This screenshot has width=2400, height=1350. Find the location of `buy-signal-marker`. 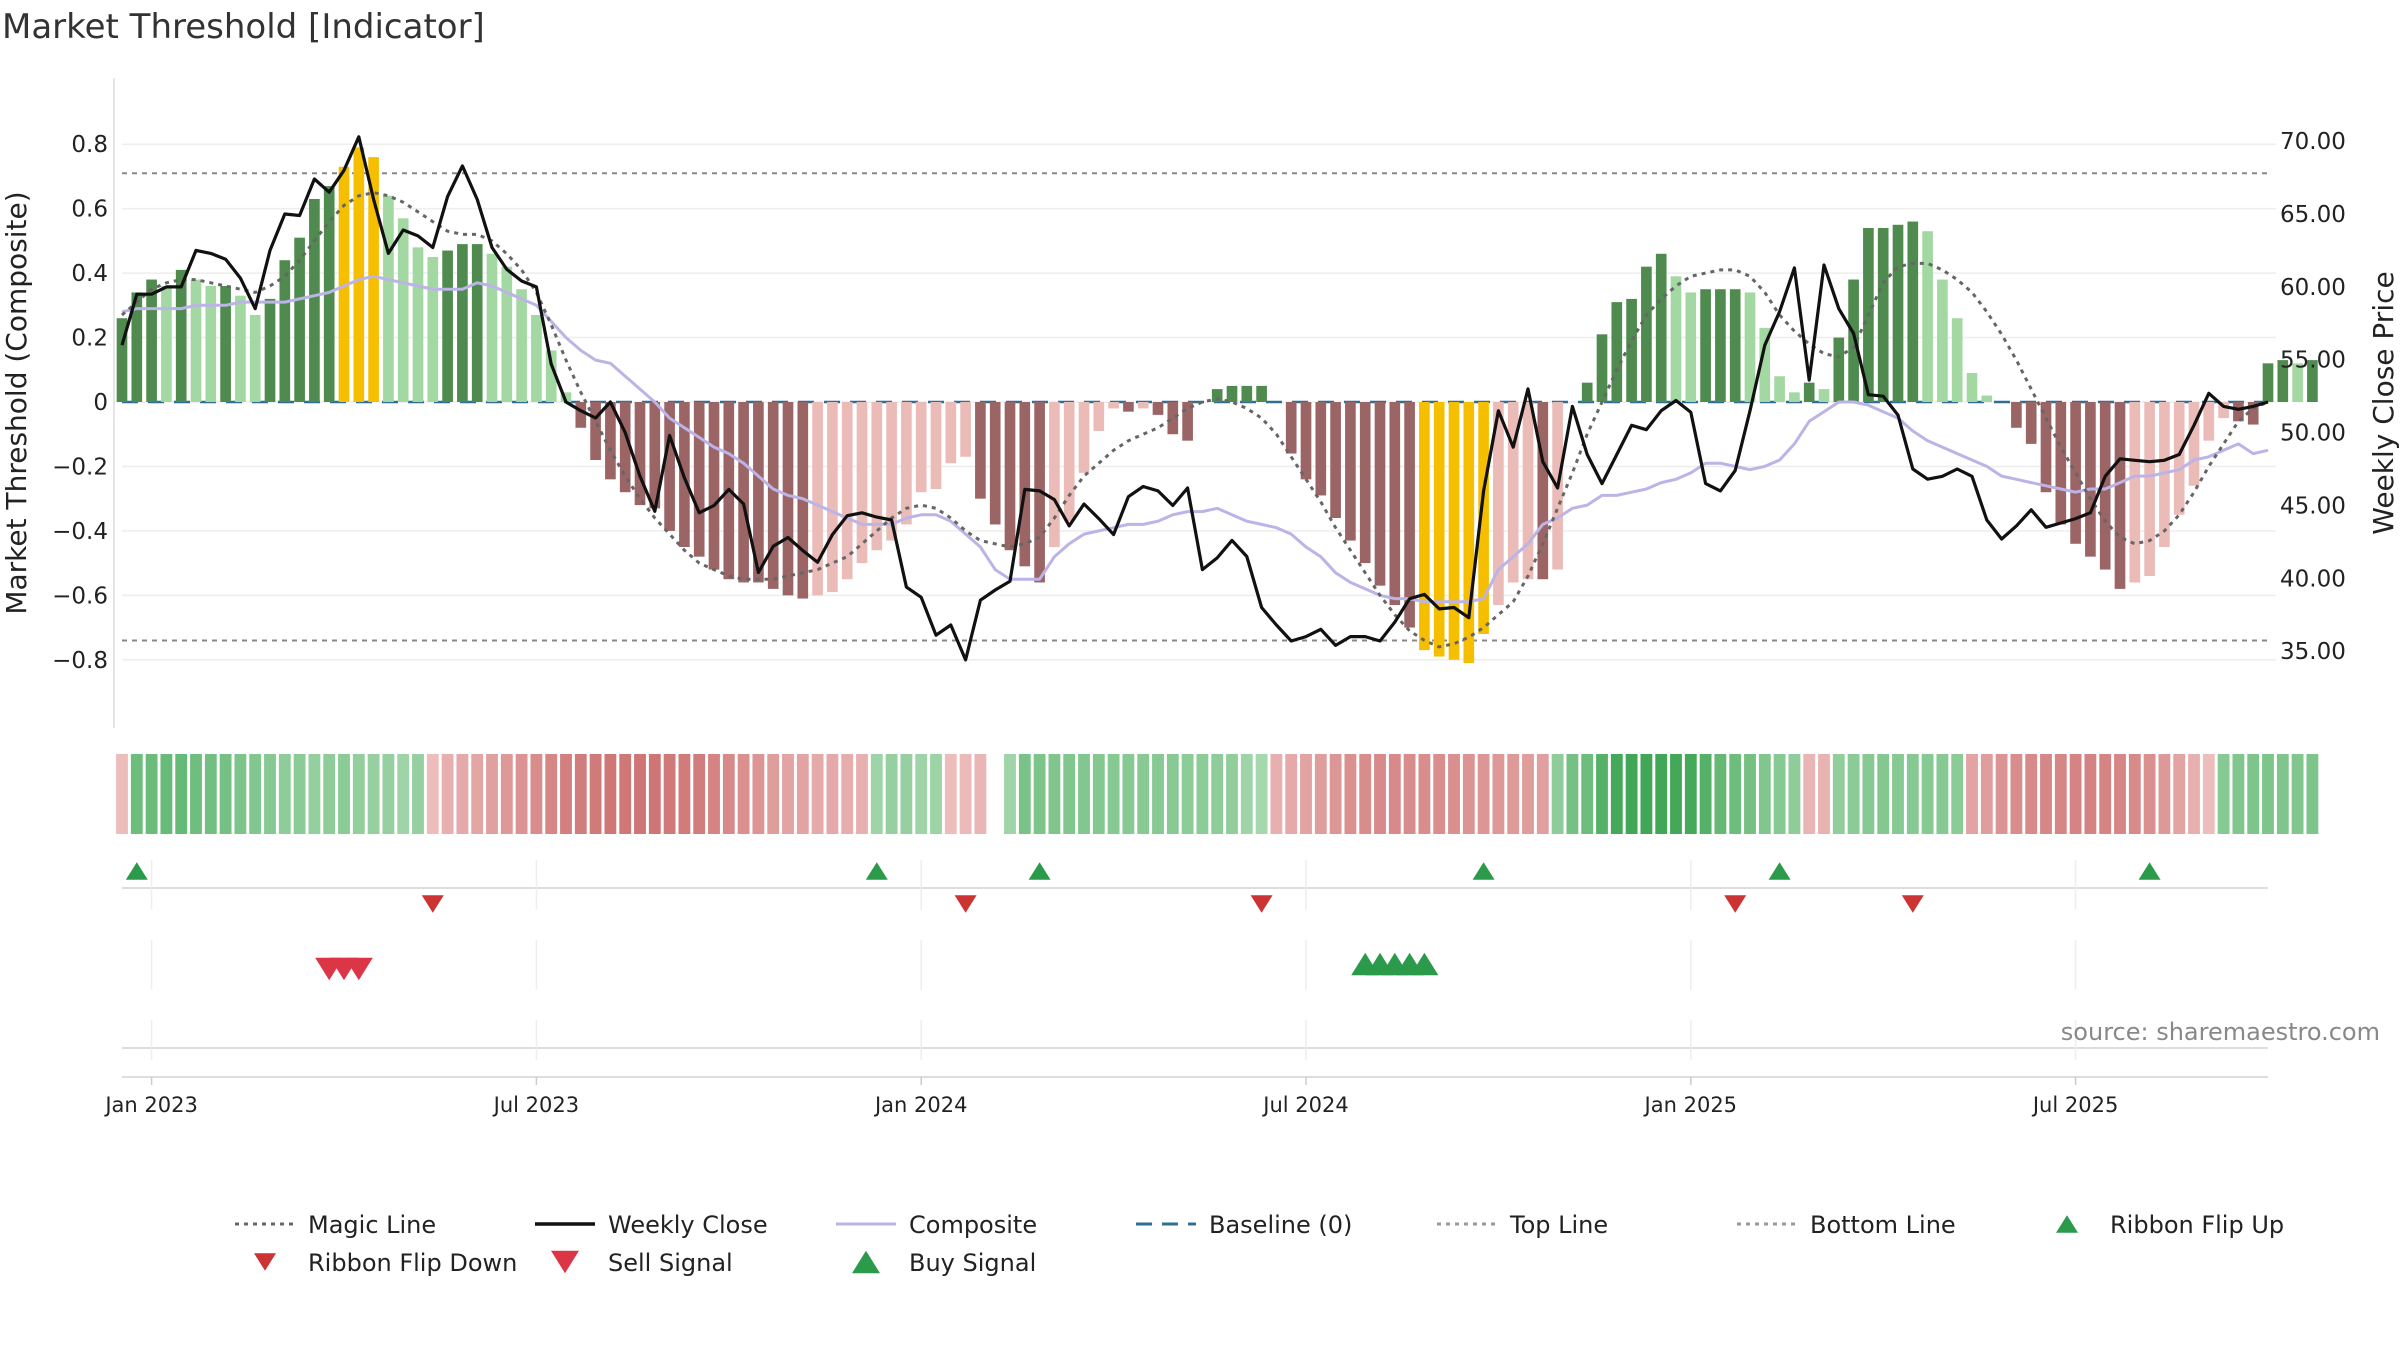

buy-signal-marker is located at coordinates (1424, 964).